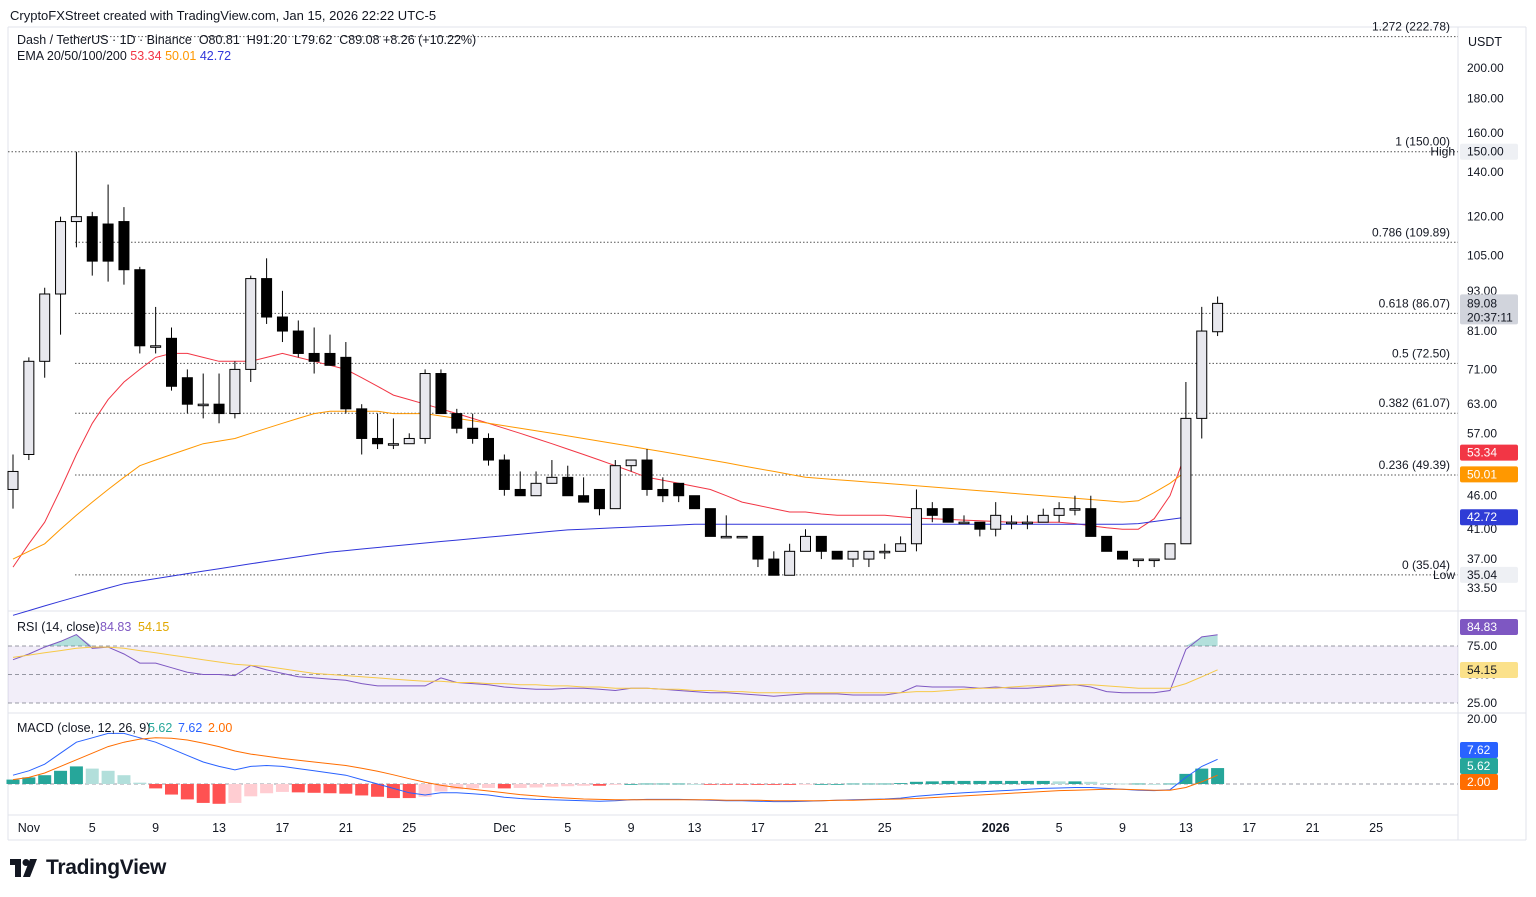  Describe the element at coordinates (1482, 588) in the screenshot. I see `price-tick-label: 33.50` at that location.